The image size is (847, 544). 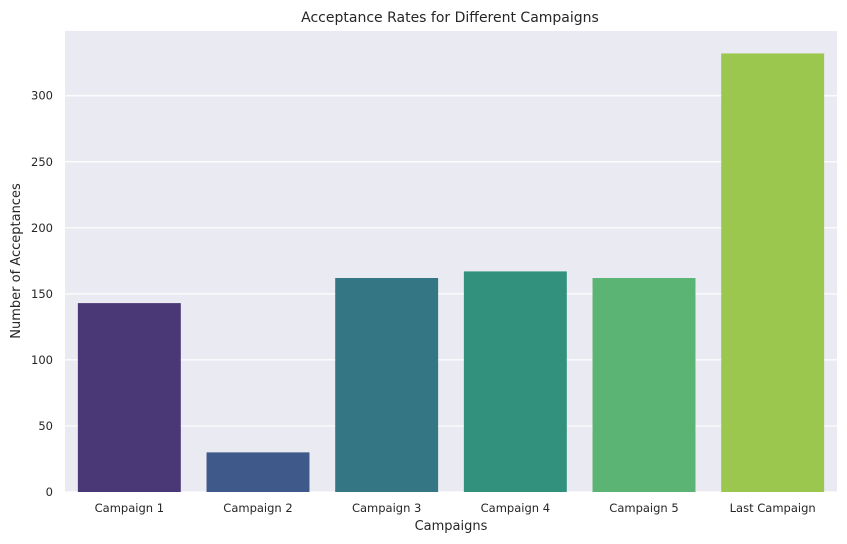 I want to click on y-tick-label: 150, so click(x=42, y=294).